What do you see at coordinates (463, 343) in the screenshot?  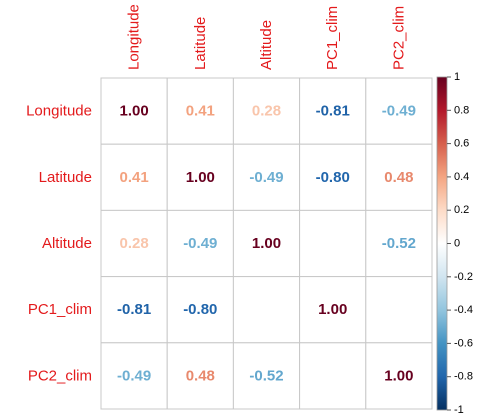 I see `colorbar-tick-label: -0.6` at bounding box center [463, 343].